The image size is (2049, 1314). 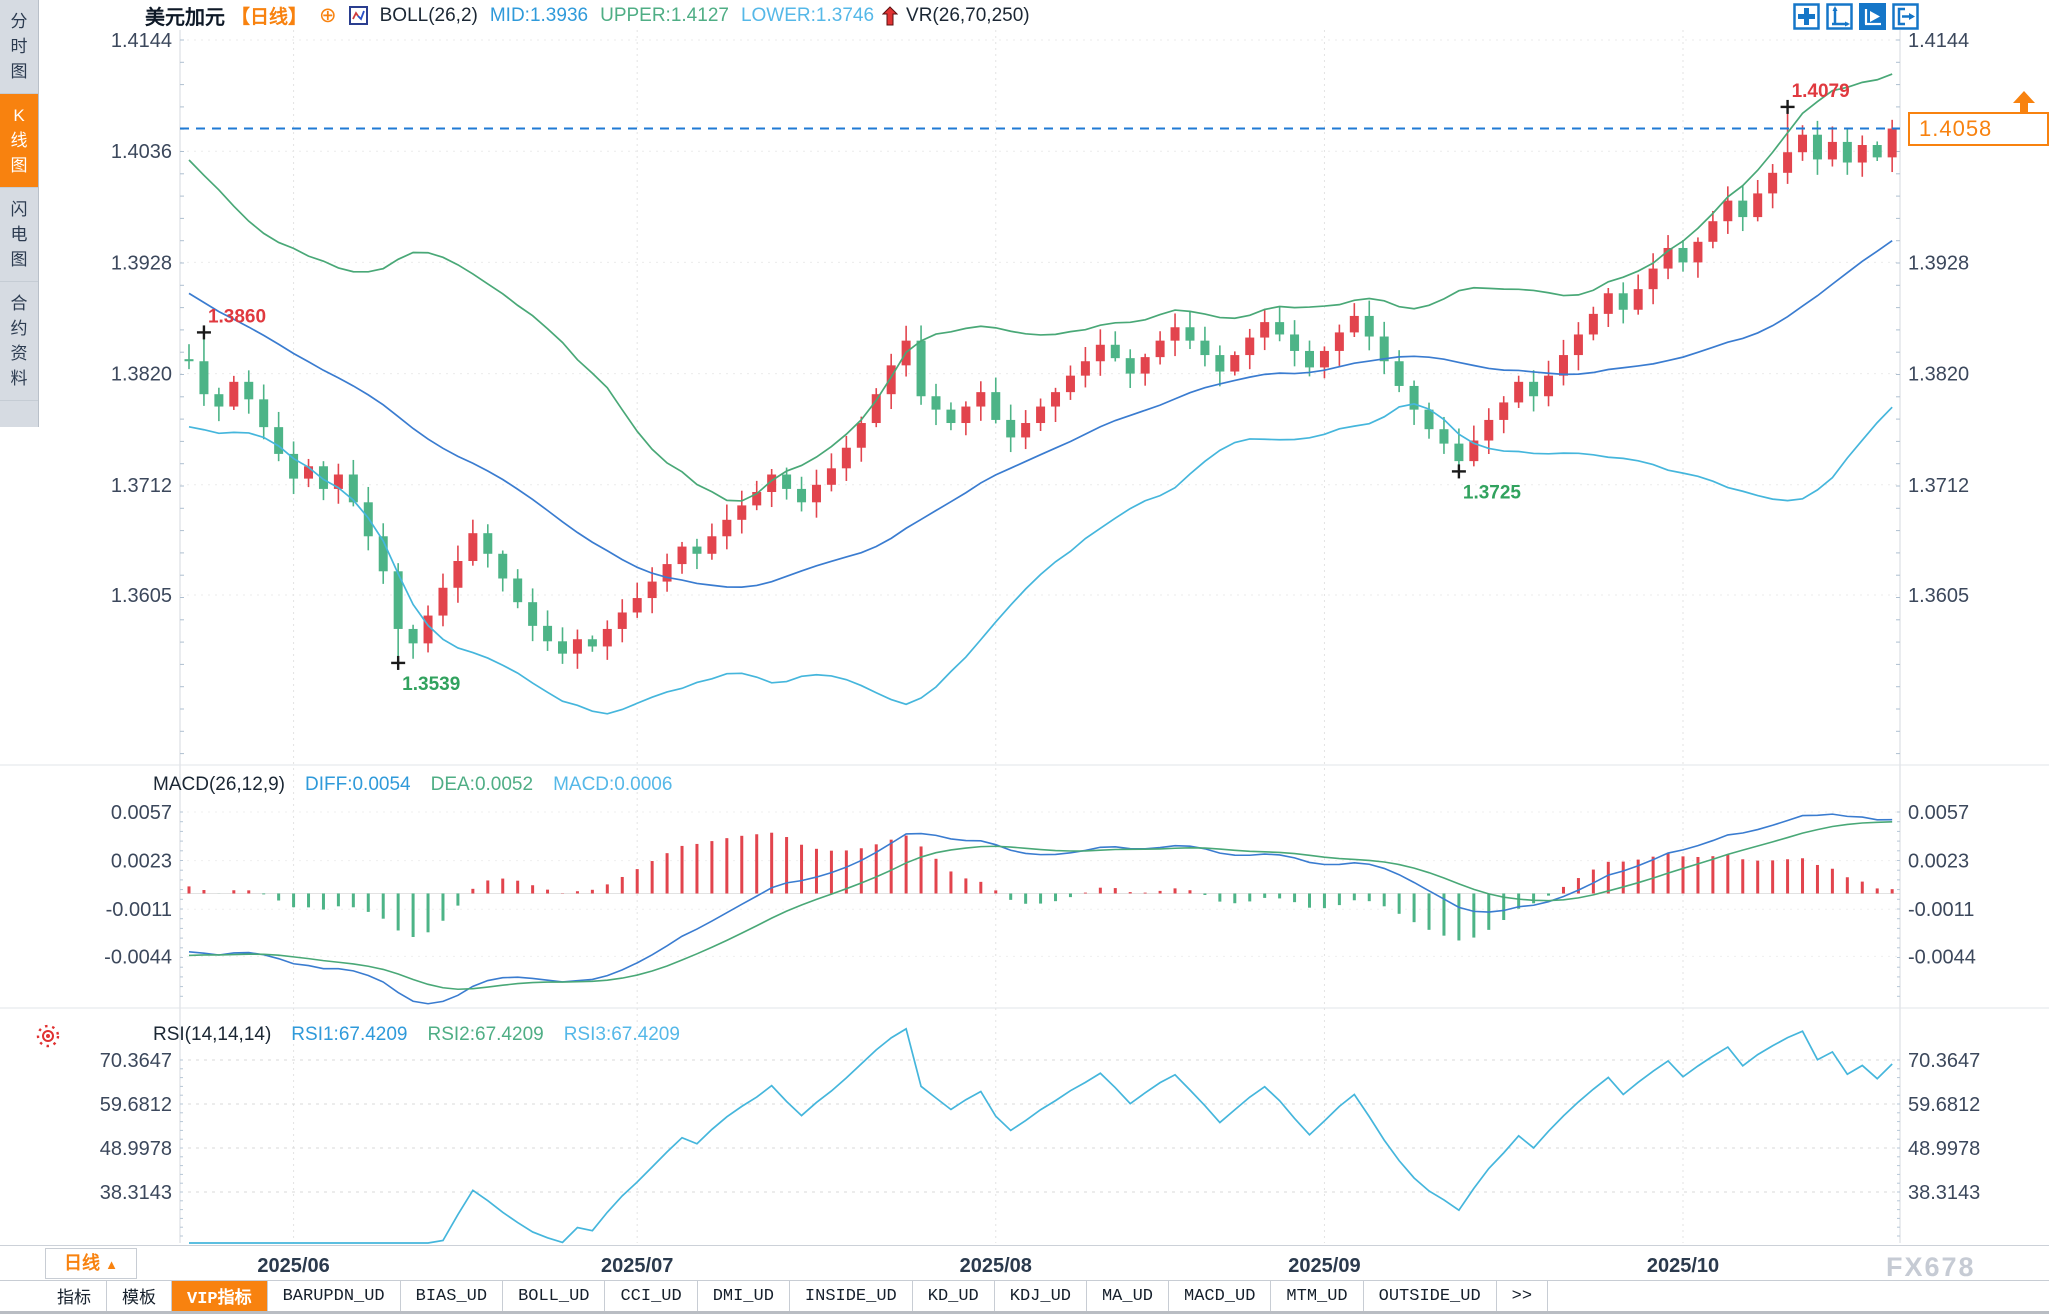 What do you see at coordinates (74, 1296) in the screenshot?
I see `tab-指标: 指标` at bounding box center [74, 1296].